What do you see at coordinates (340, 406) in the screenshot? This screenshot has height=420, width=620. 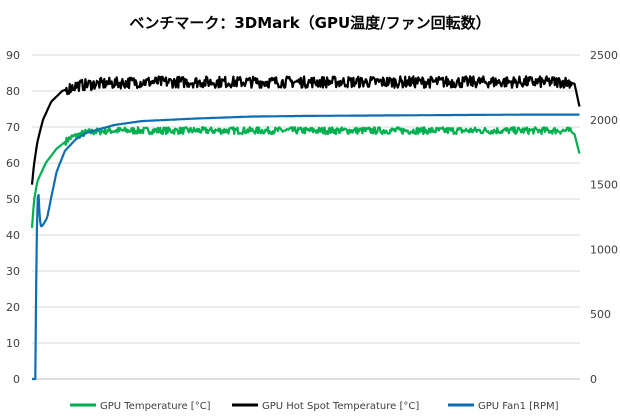 I see `legend-label-1: GPU Hot Spot Temperature [°C]` at bounding box center [340, 406].